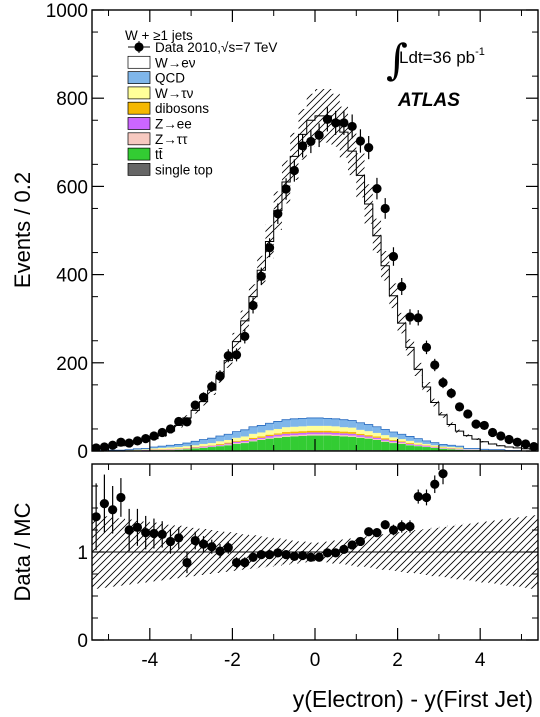  Describe the element at coordinates (145, 154) in the screenshot. I see `legend-entry: tt̄` at that location.